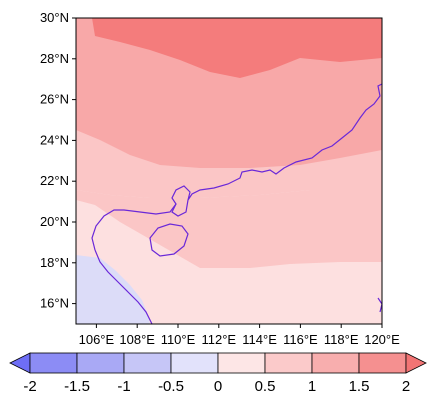 Image resolution: width=436 pixels, height=406 pixels. What do you see at coordinates (58, 160) in the screenshot?
I see `lat-axis: 30°N 28°N 26°N 24°N 22°N 20°N 18°N 16°N` at bounding box center [58, 160].